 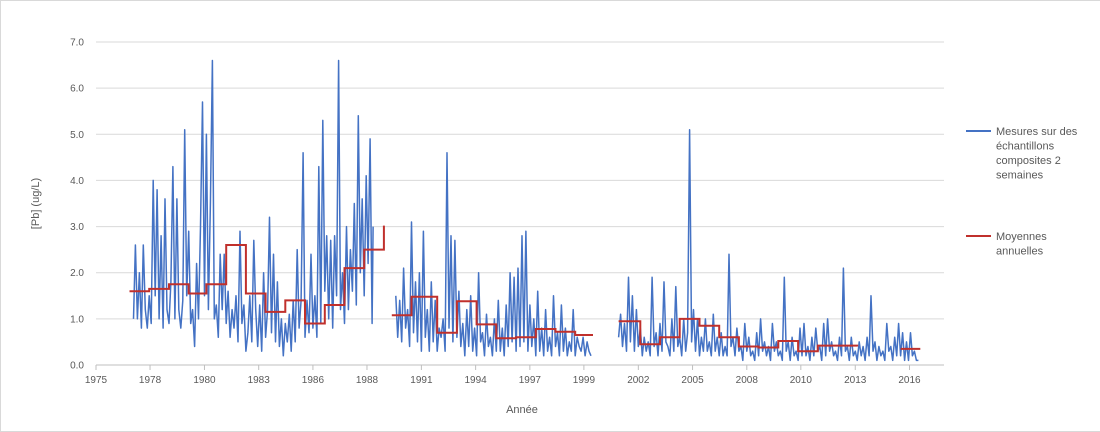 What do you see at coordinates (77, 227) in the screenshot?
I see `y-tick-label: 3.0` at bounding box center [77, 227].